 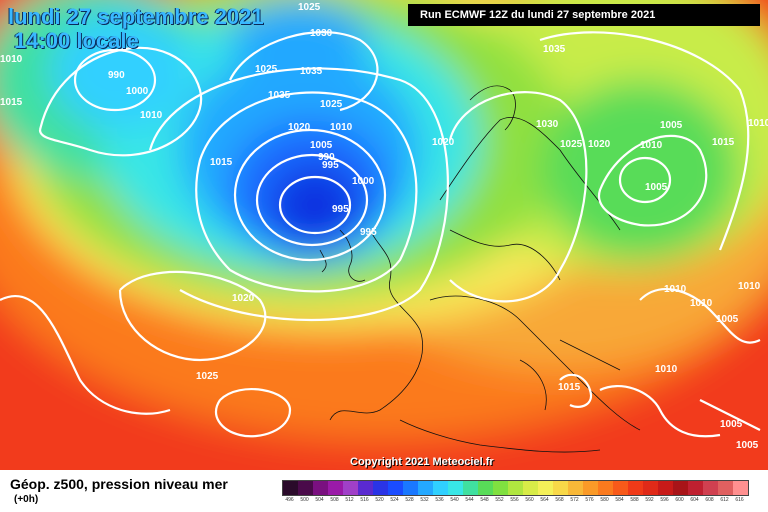 I want to click on scale-label: 524, so click(x=394, y=500).